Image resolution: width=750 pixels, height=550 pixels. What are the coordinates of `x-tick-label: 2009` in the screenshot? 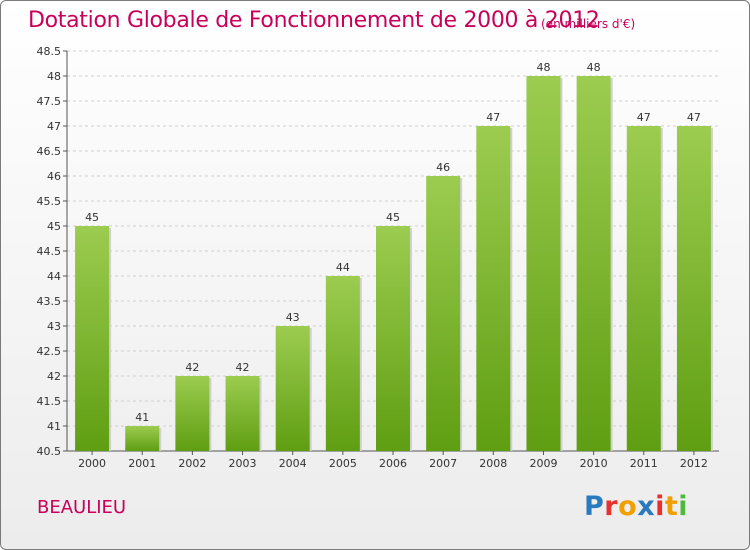 It's located at (543, 463).